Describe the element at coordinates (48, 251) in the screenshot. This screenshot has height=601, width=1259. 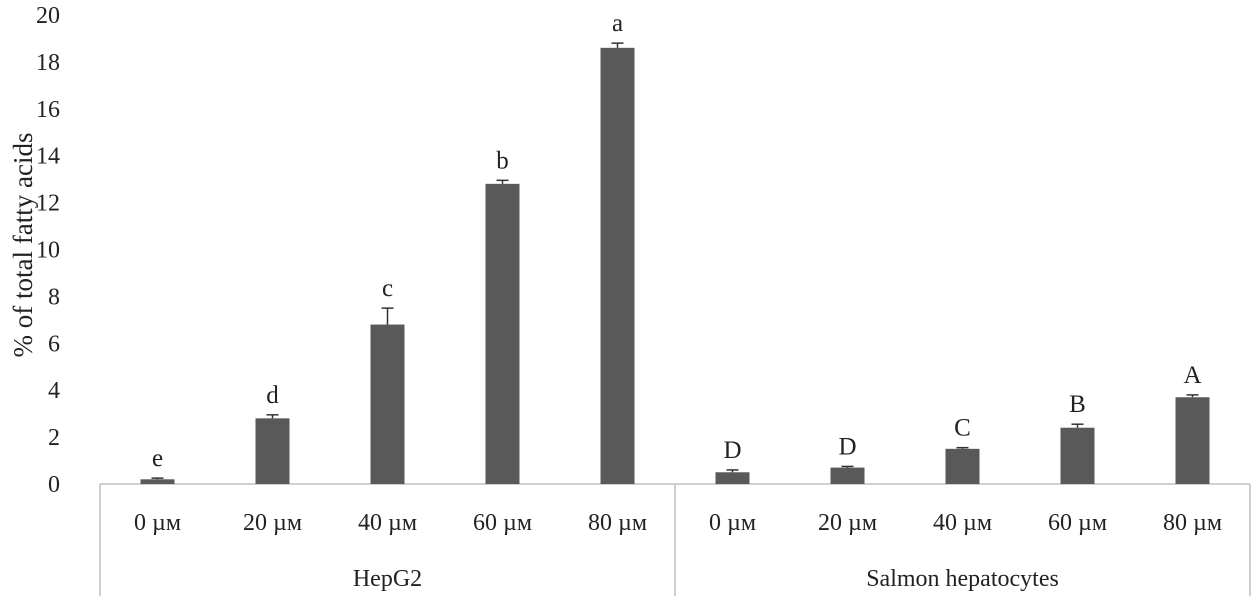
I see `y-tick-label: 10` at that location.